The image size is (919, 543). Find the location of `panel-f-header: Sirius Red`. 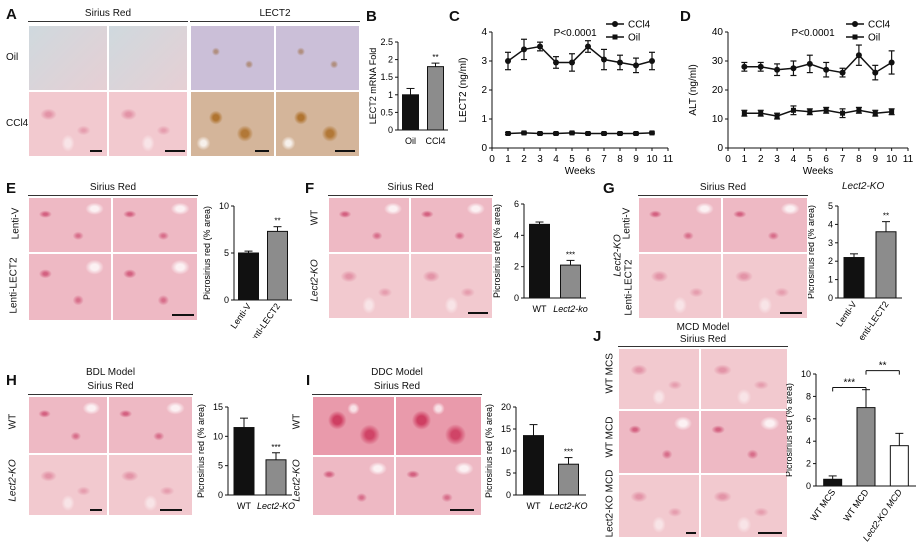

panel-f-header: Sirius Red is located at coordinates (410, 187).